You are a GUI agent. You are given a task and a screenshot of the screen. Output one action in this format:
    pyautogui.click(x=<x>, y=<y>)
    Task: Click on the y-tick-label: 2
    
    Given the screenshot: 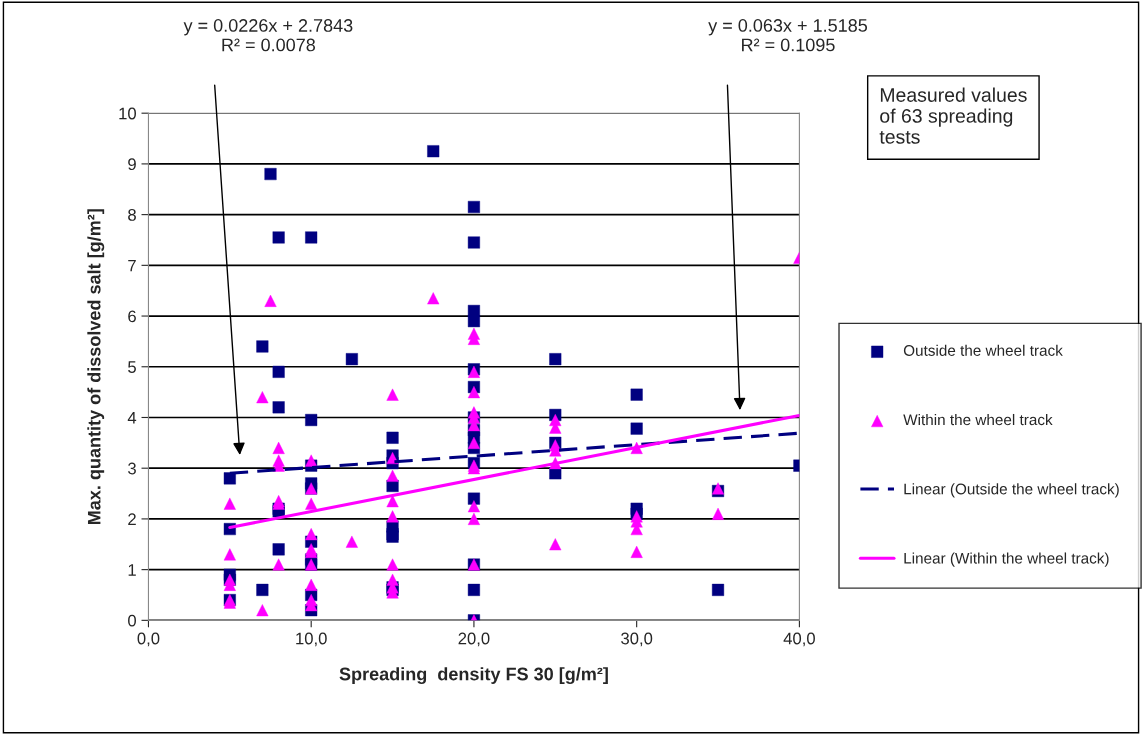 What is the action you would take?
    pyautogui.click(x=132, y=519)
    